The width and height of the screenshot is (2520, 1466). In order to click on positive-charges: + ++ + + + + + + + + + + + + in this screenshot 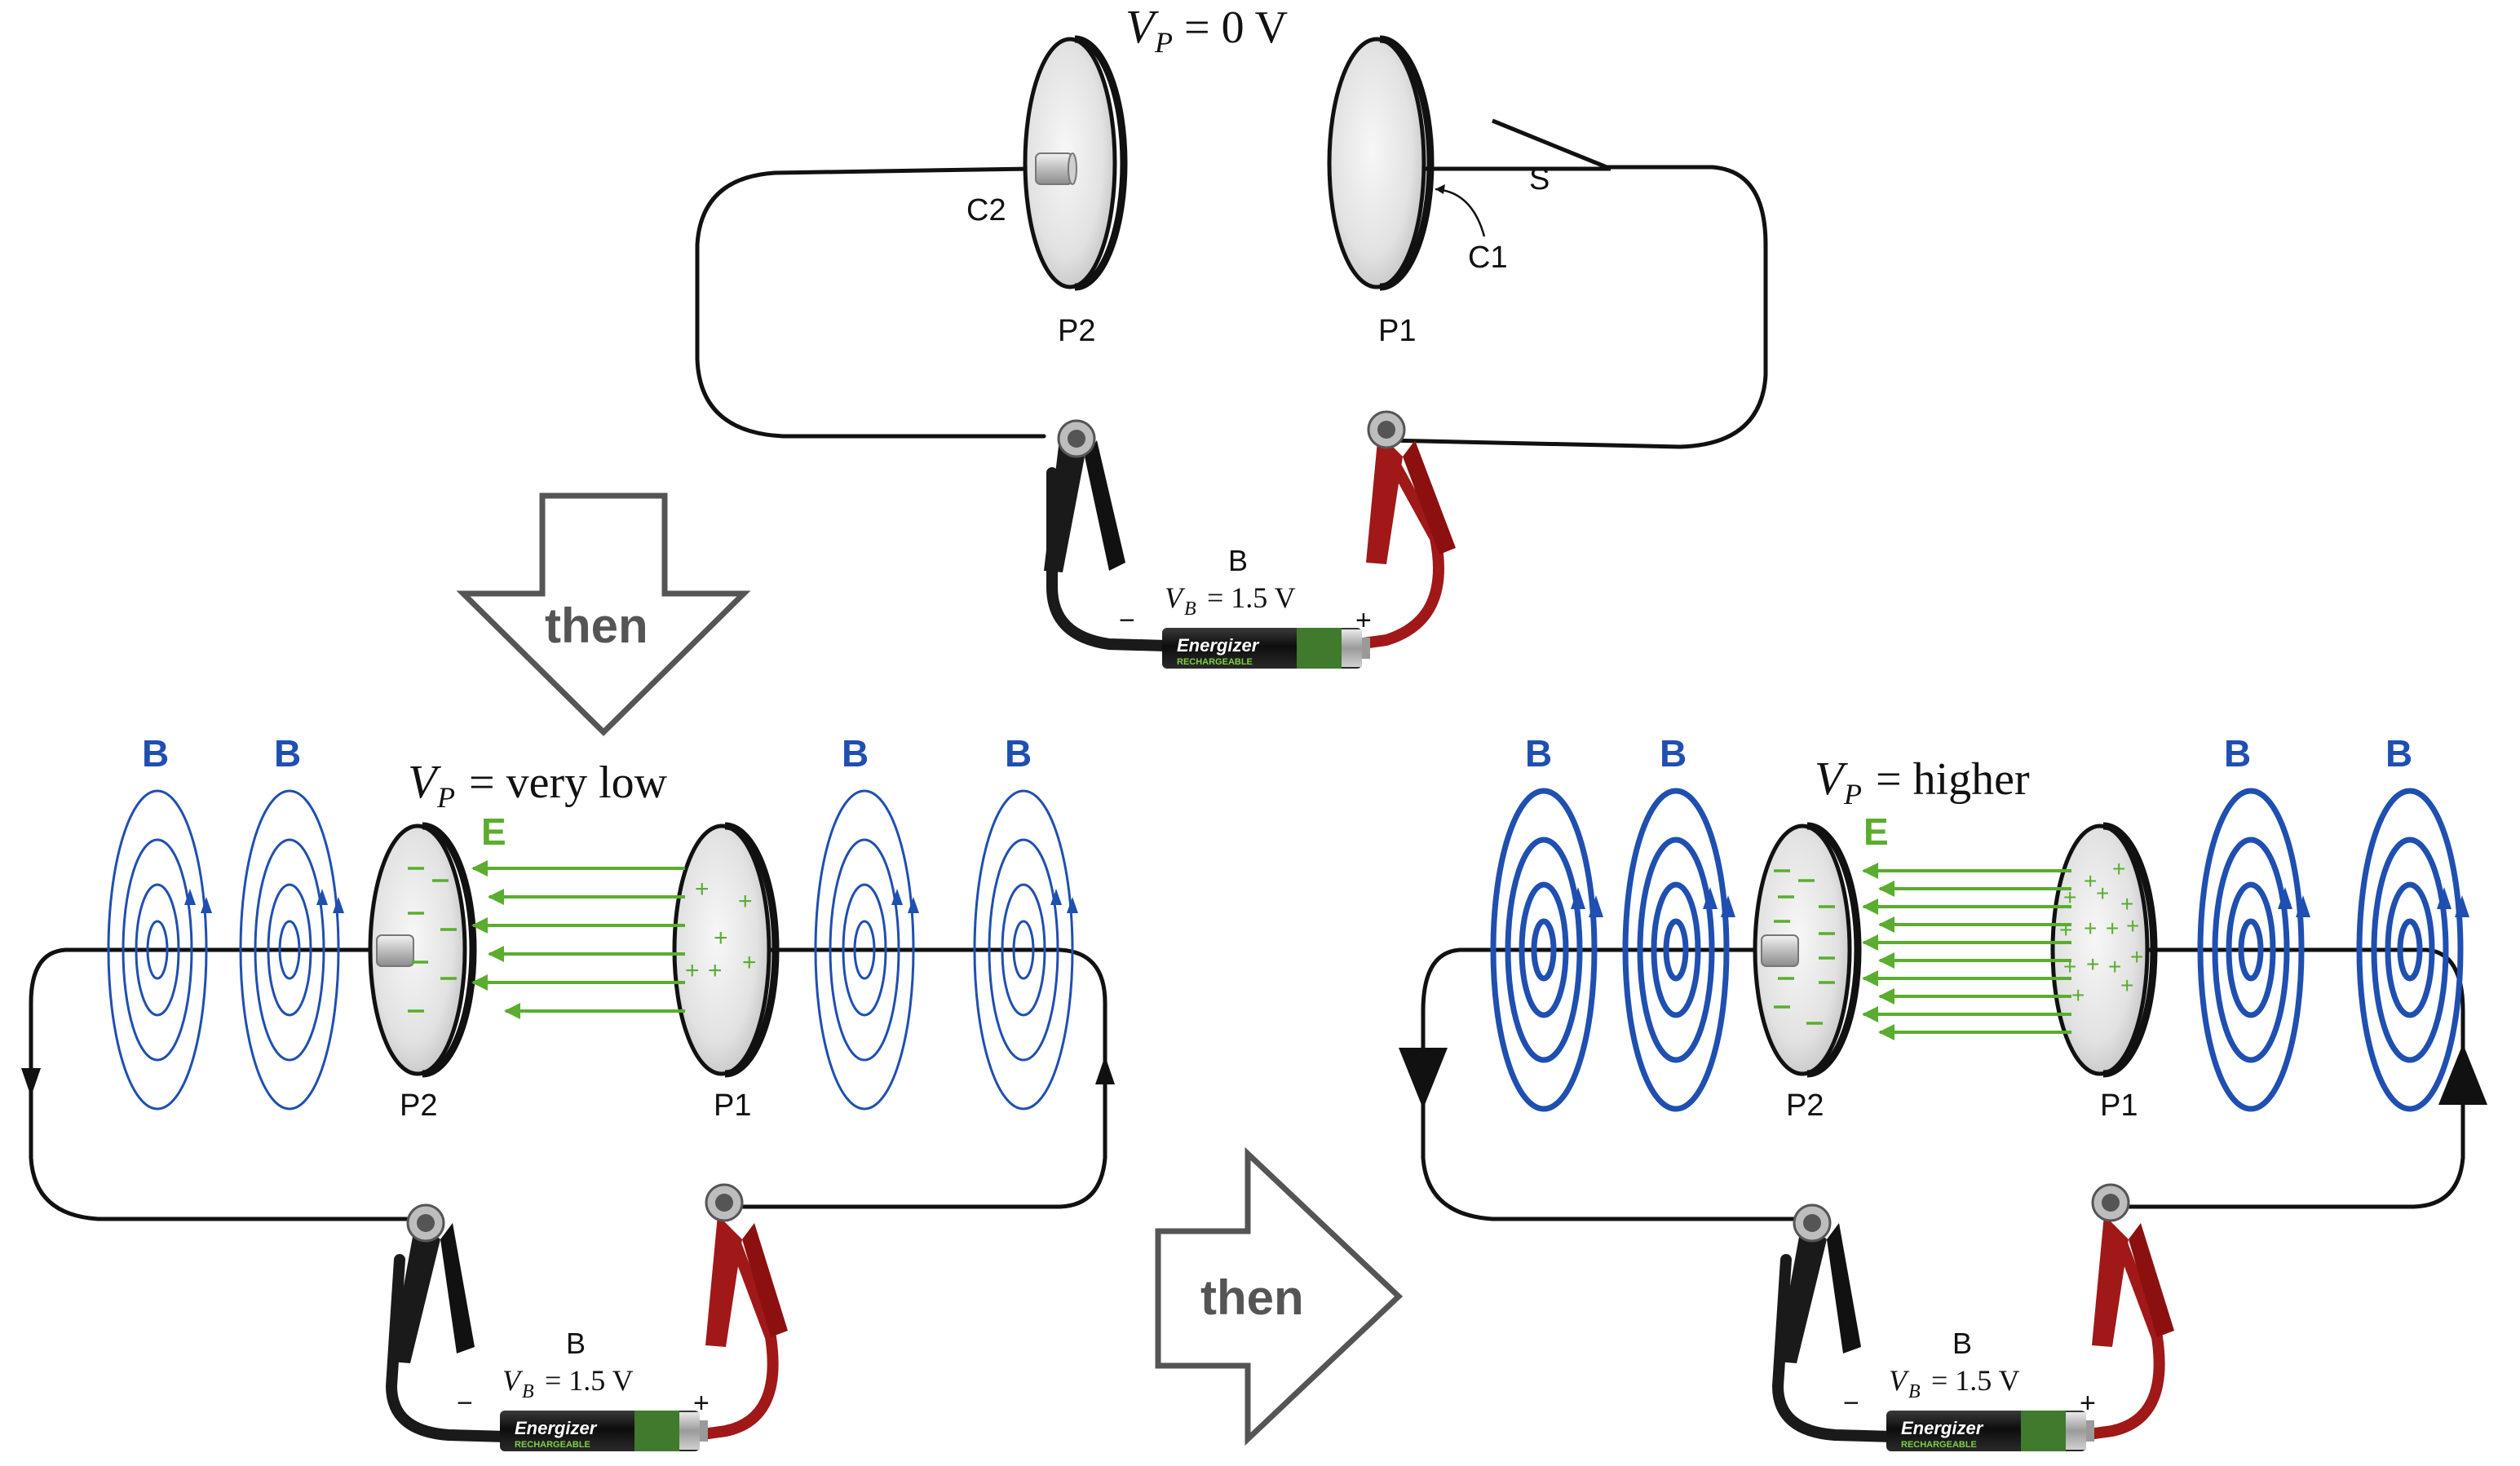, I will do `click(2101, 932)`.